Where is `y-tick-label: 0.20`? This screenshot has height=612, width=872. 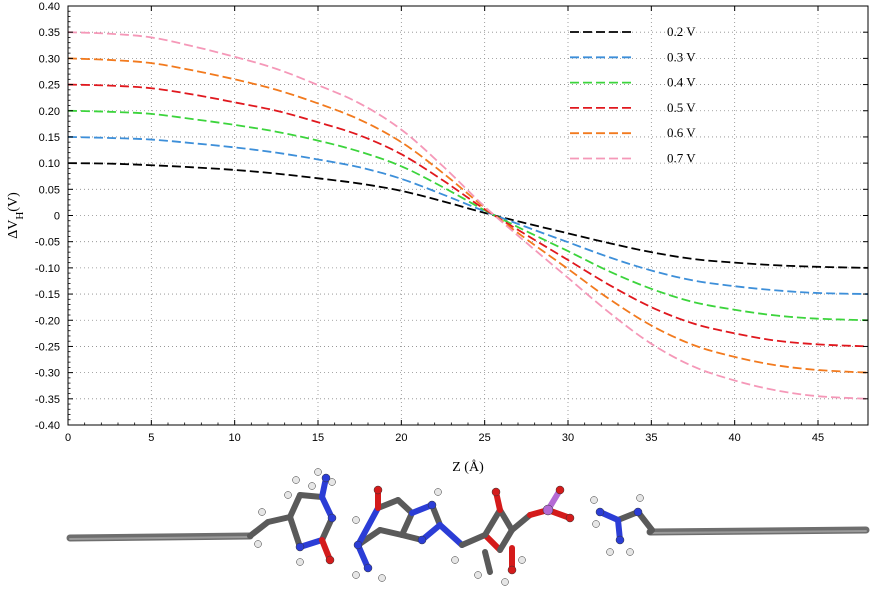
y-tick-label: 0.20 is located at coordinates (49, 112).